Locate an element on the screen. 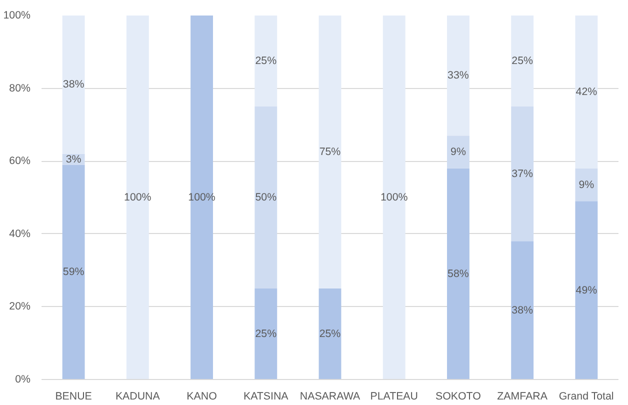 This screenshot has height=405, width=628. data-label: 37% is located at coordinates (523, 174).